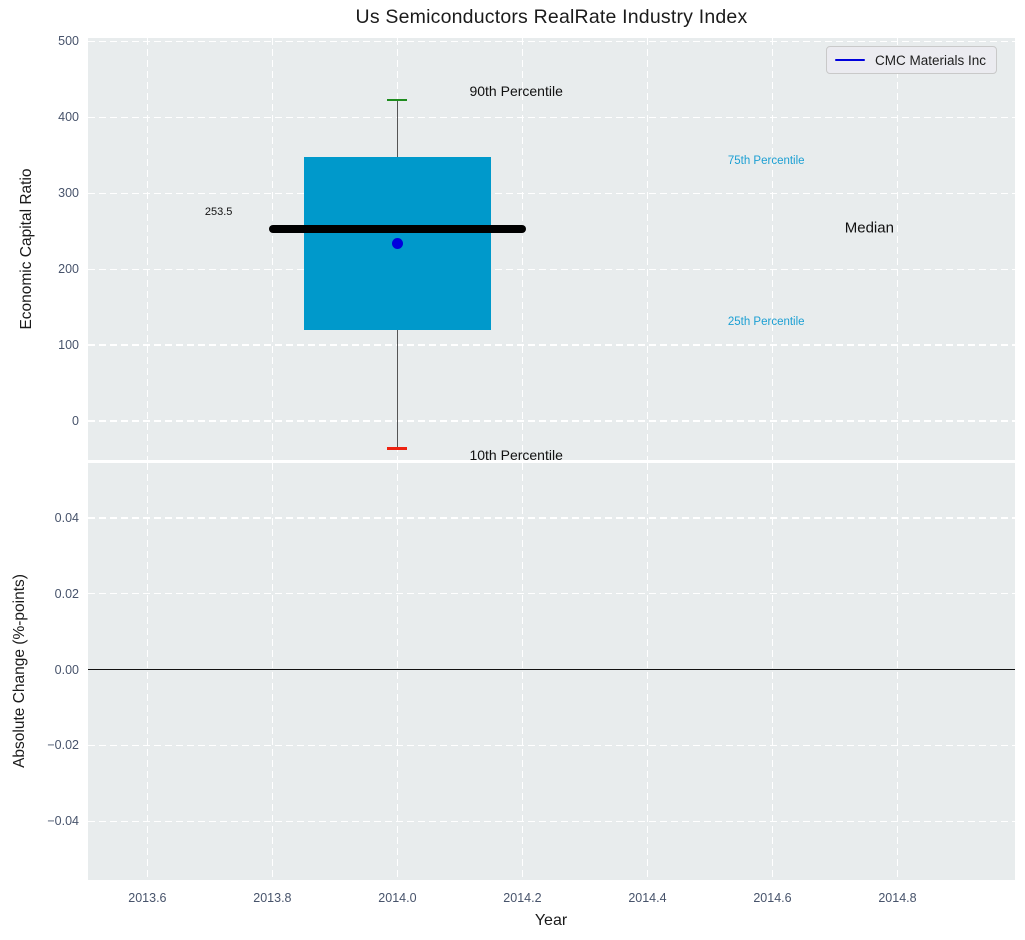  I want to click on y-tick-label: 0.02, so click(66, 593).